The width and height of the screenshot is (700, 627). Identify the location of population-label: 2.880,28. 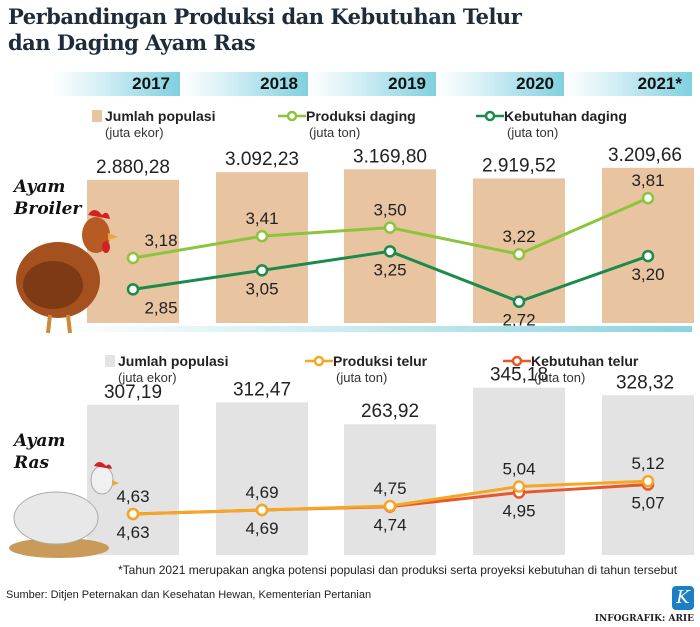
(133, 167).